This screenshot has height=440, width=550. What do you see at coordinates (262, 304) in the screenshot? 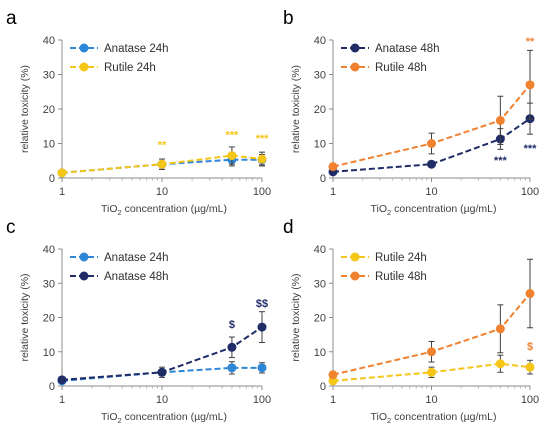
I see `significance-marker: $$` at bounding box center [262, 304].